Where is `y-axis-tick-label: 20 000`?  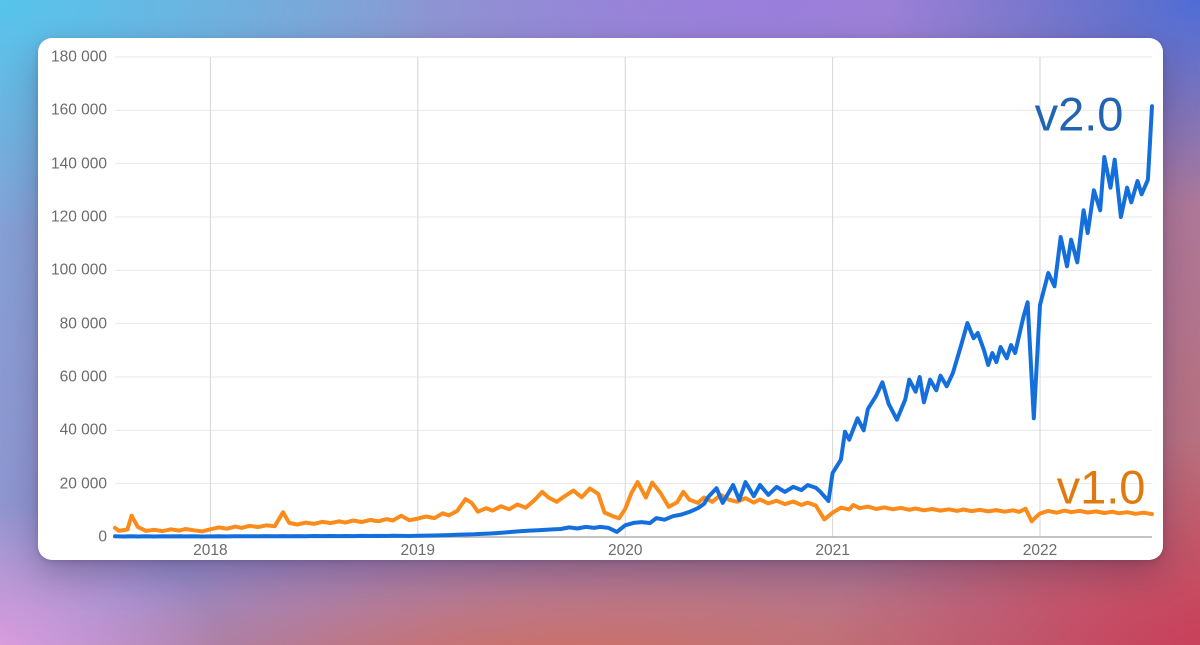
y-axis-tick-label: 20 000 is located at coordinates (83, 483).